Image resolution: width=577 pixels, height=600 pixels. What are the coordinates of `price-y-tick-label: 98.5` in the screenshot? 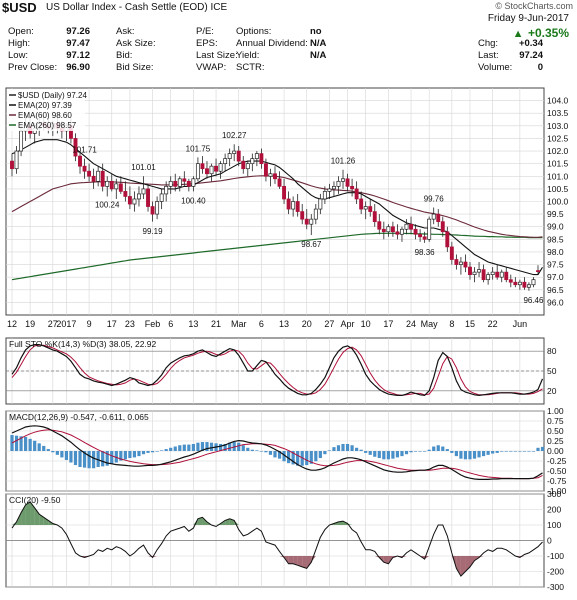 It's located at (555, 239).